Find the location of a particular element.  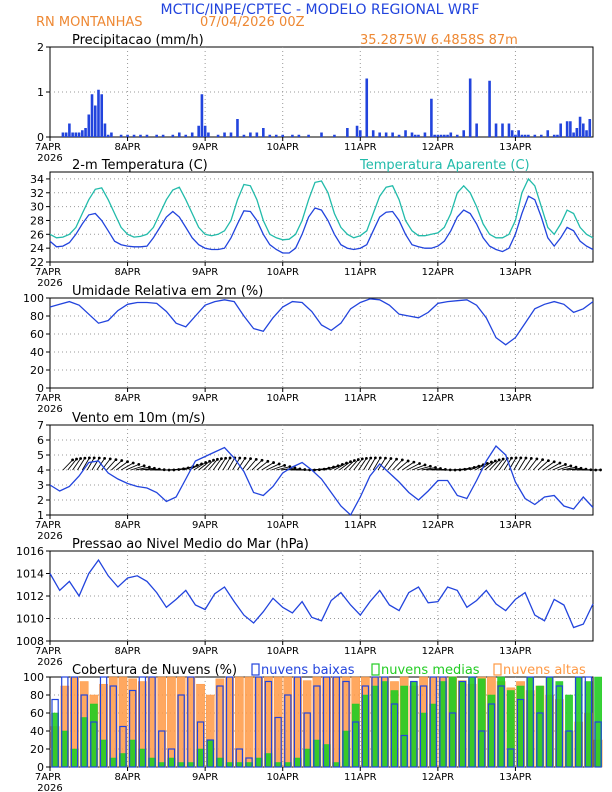

y-tick-label: 1012 is located at coordinates (30, 596).